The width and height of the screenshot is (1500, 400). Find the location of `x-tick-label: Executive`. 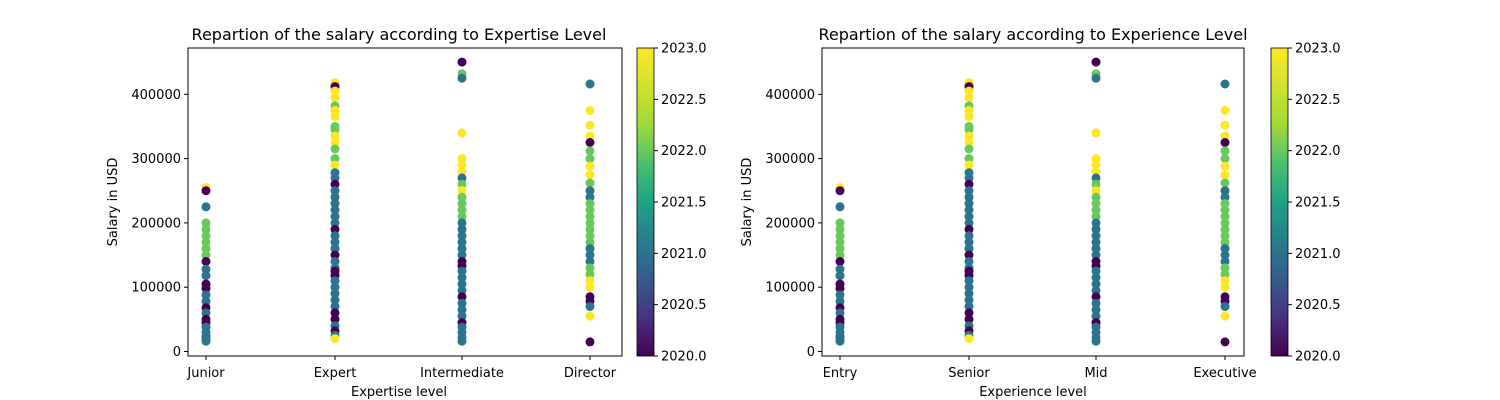

x-tick-label: Executive is located at coordinates (1224, 373).